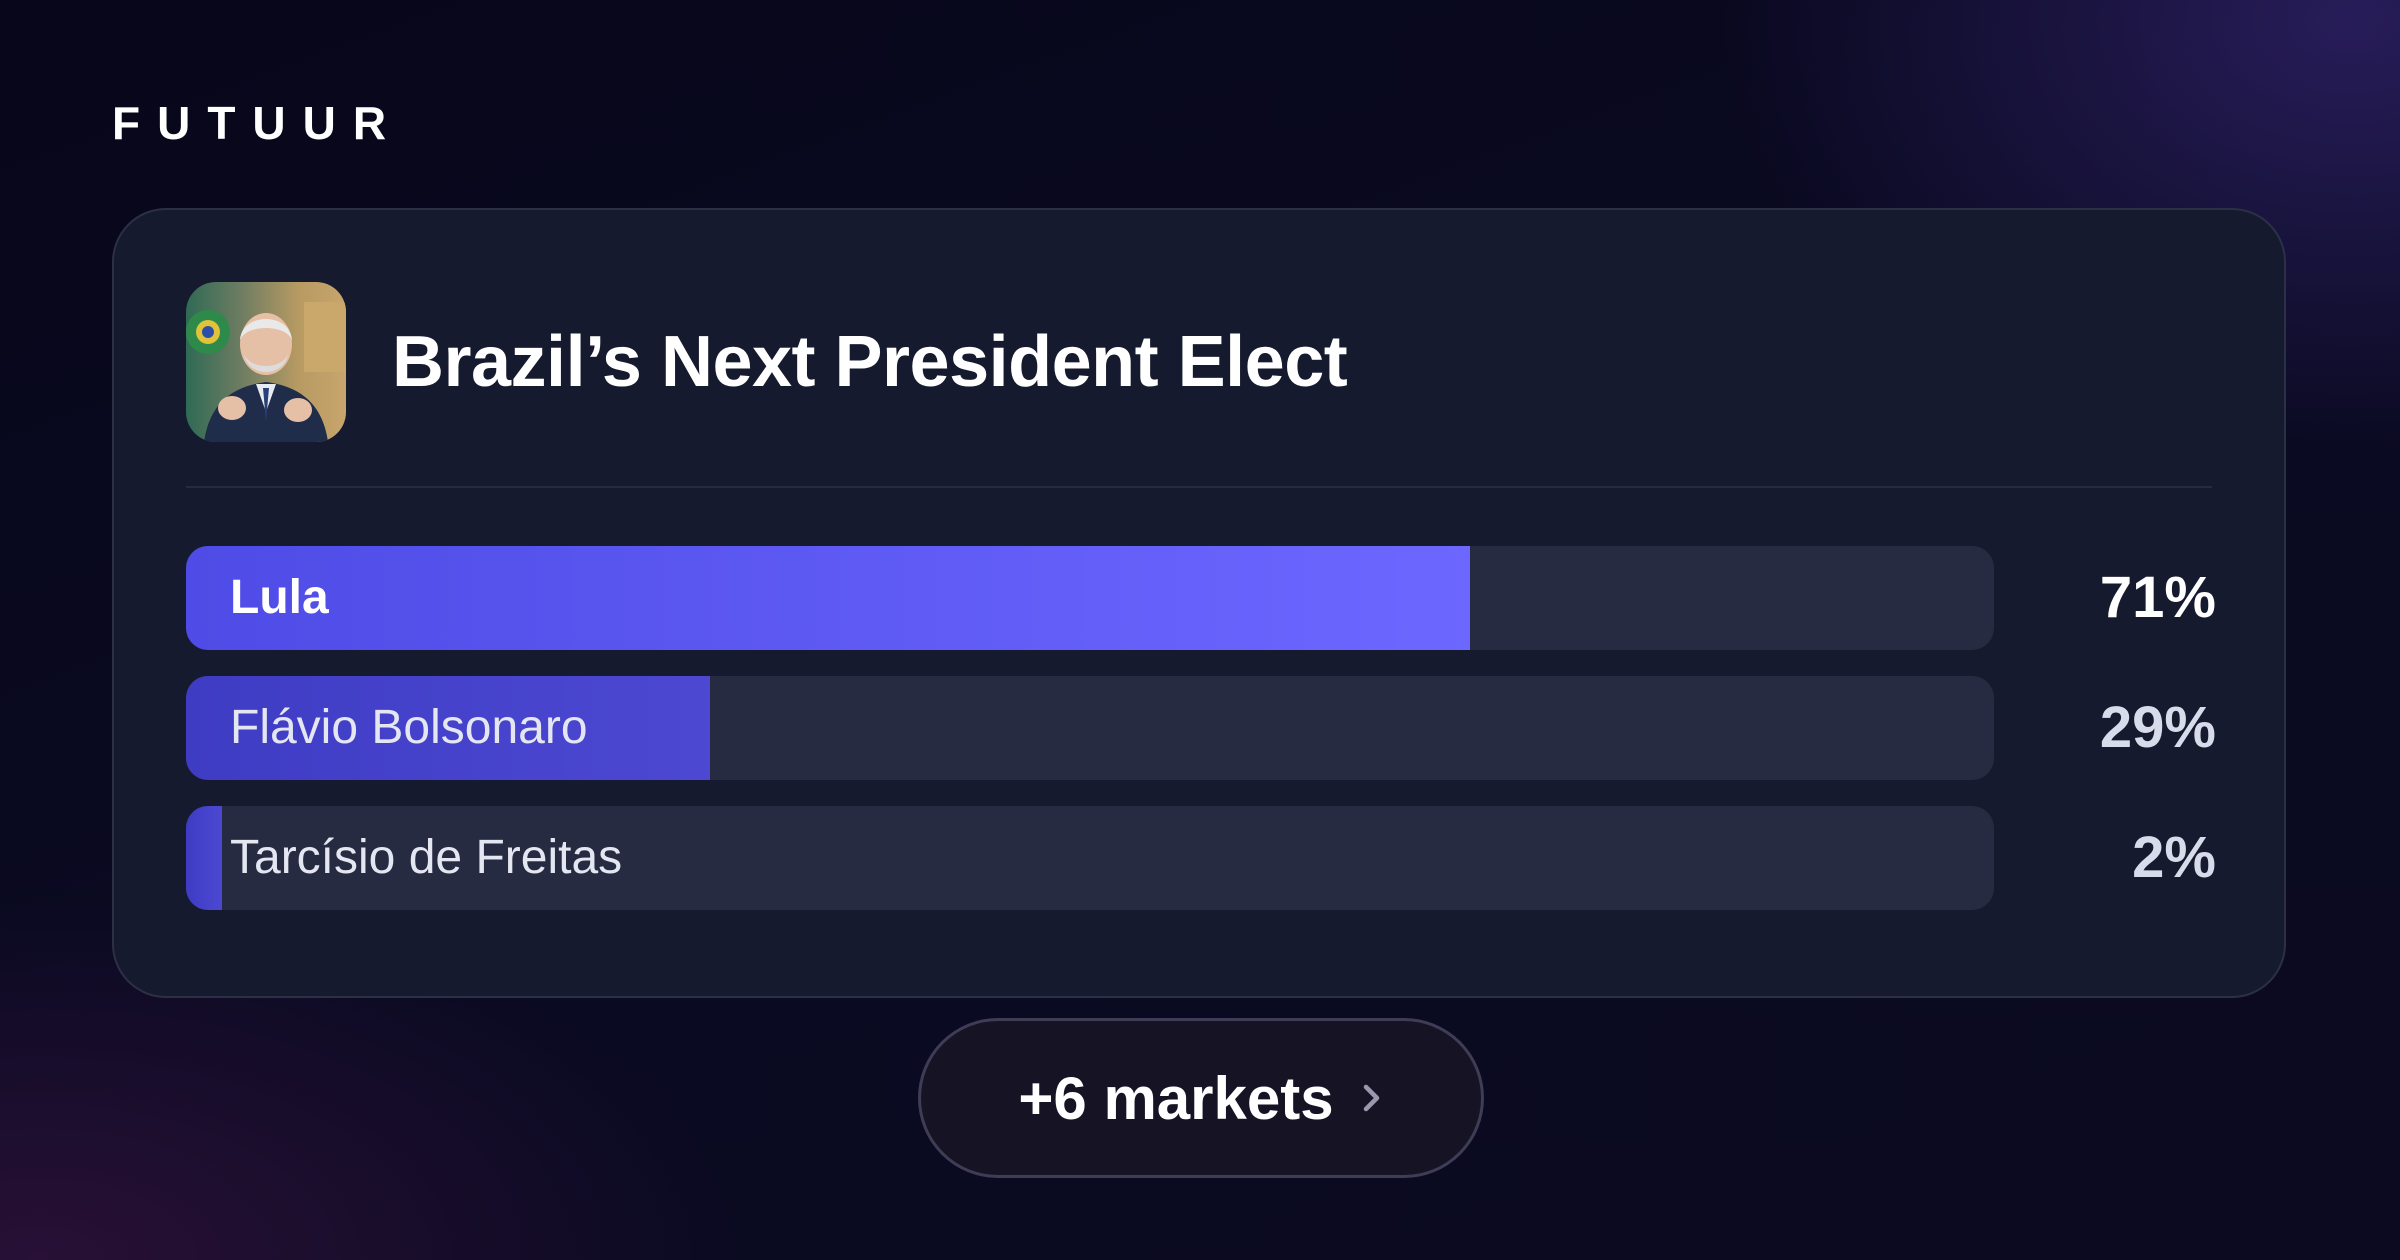 This screenshot has height=1260, width=2400. What do you see at coordinates (870, 362) in the screenshot?
I see `market-title: Brazil’s Next President Elect` at bounding box center [870, 362].